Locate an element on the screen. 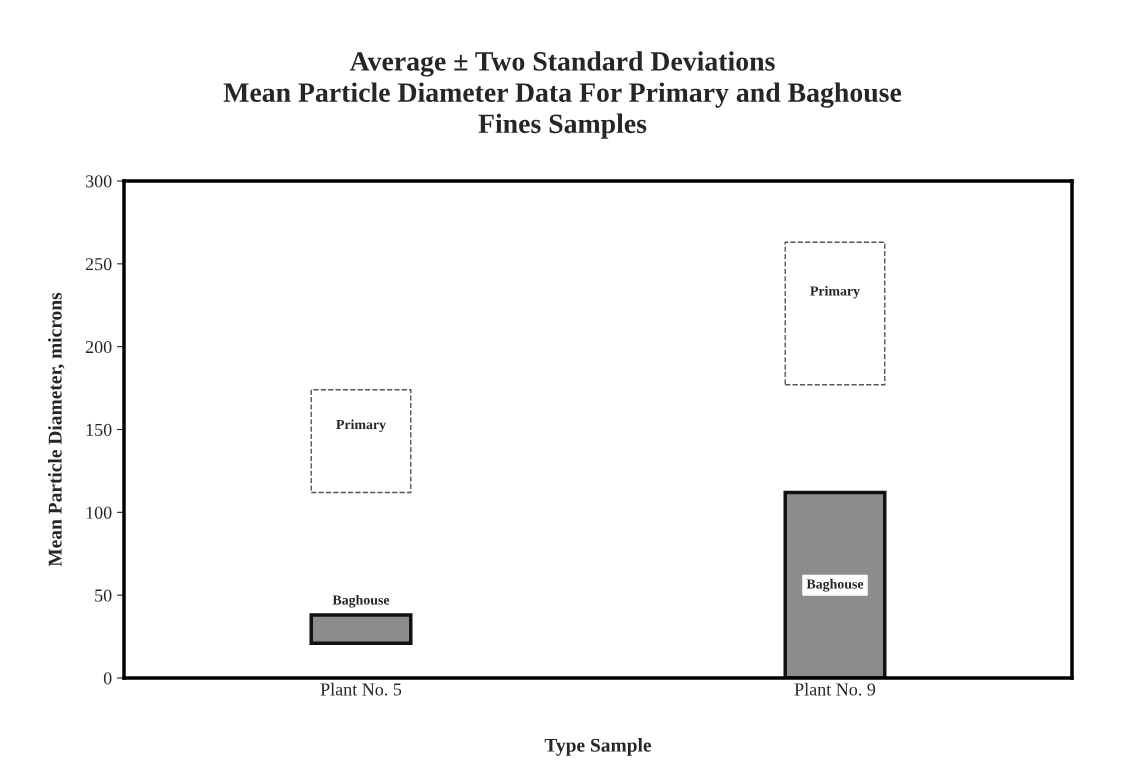 The height and width of the screenshot is (778, 1125). text: Primary is located at coordinates (835, 292).